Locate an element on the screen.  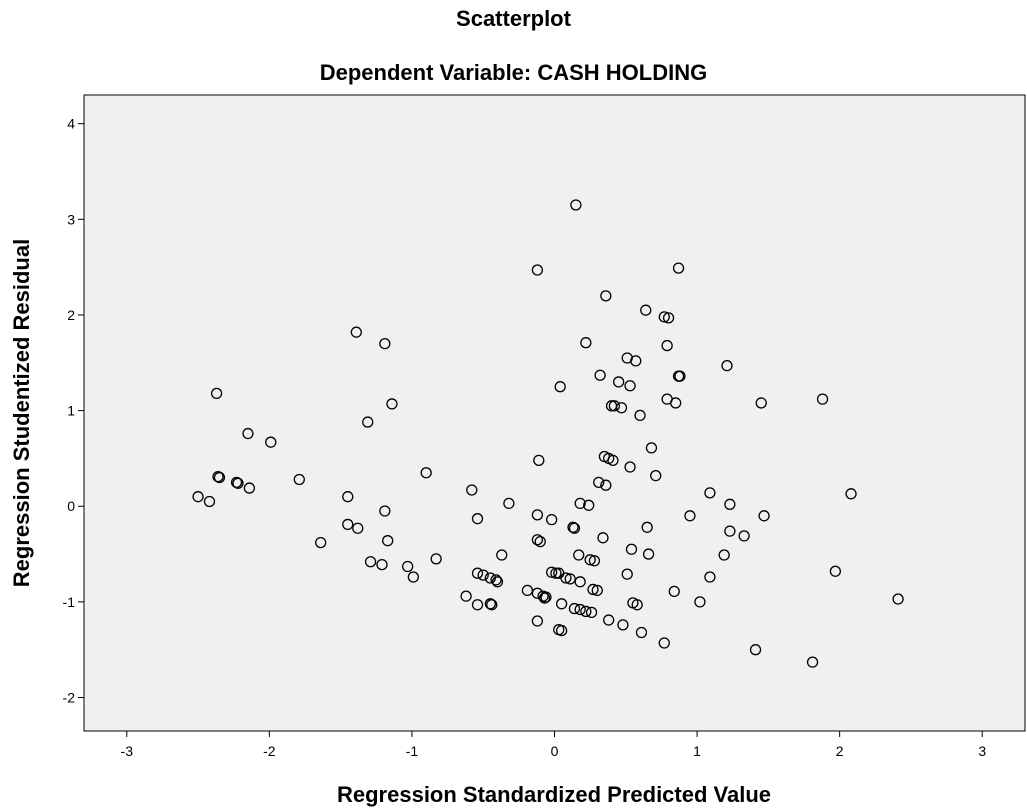
y-tick-label: 2 is located at coordinates (71, 315).